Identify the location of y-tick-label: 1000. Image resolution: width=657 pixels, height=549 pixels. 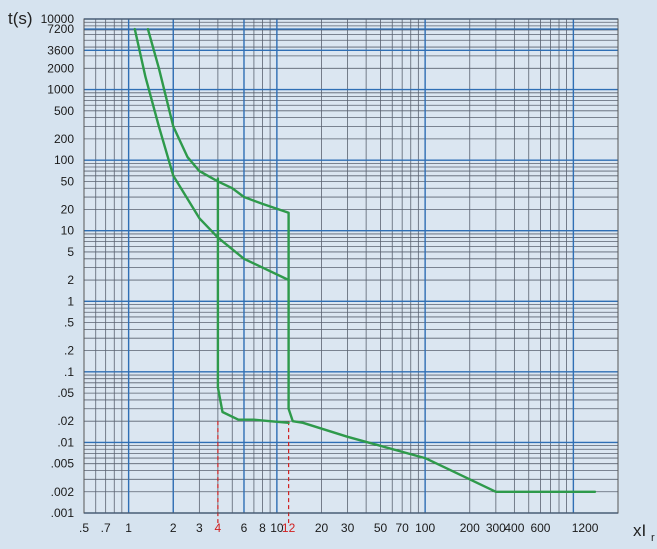
(60, 90).